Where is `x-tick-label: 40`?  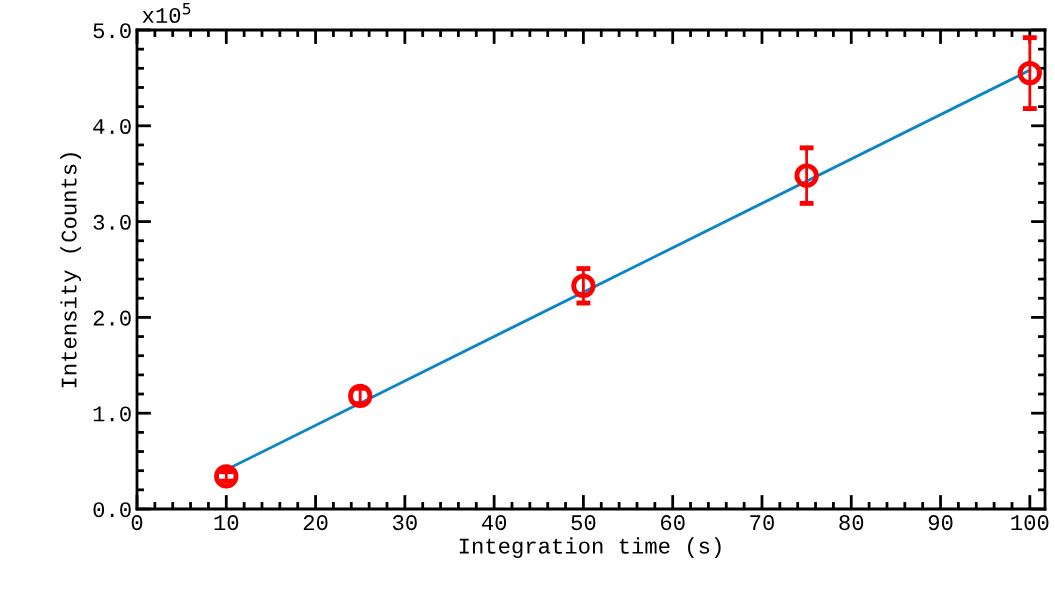 x-tick-label: 40 is located at coordinates (494, 523).